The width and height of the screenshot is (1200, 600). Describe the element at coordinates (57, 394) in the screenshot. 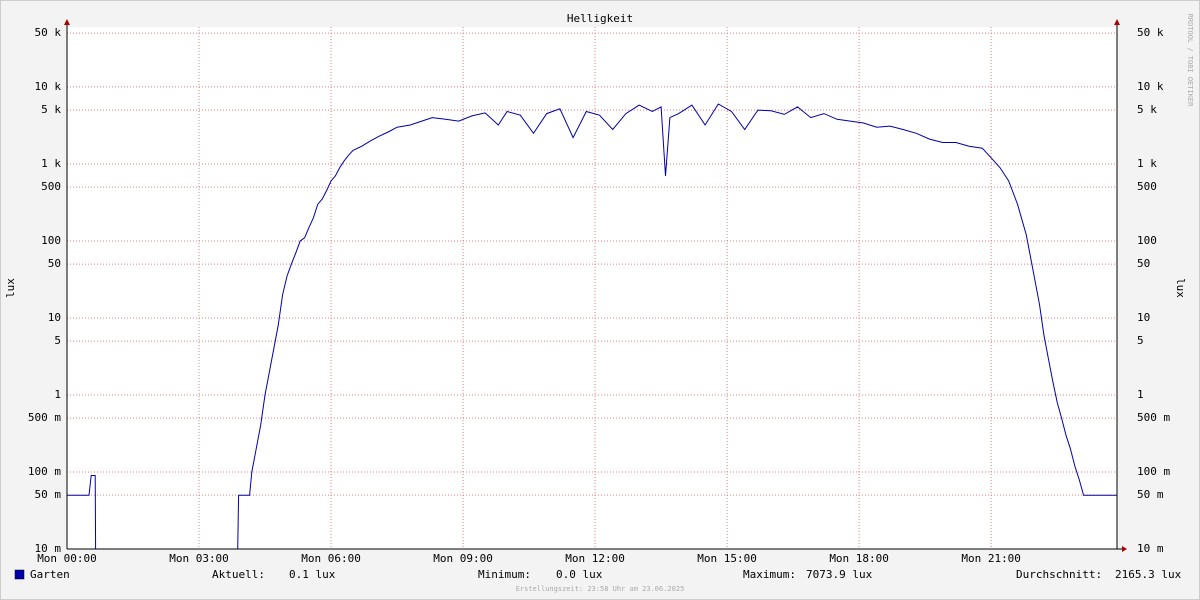

I see `y-tick-label: 1` at that location.